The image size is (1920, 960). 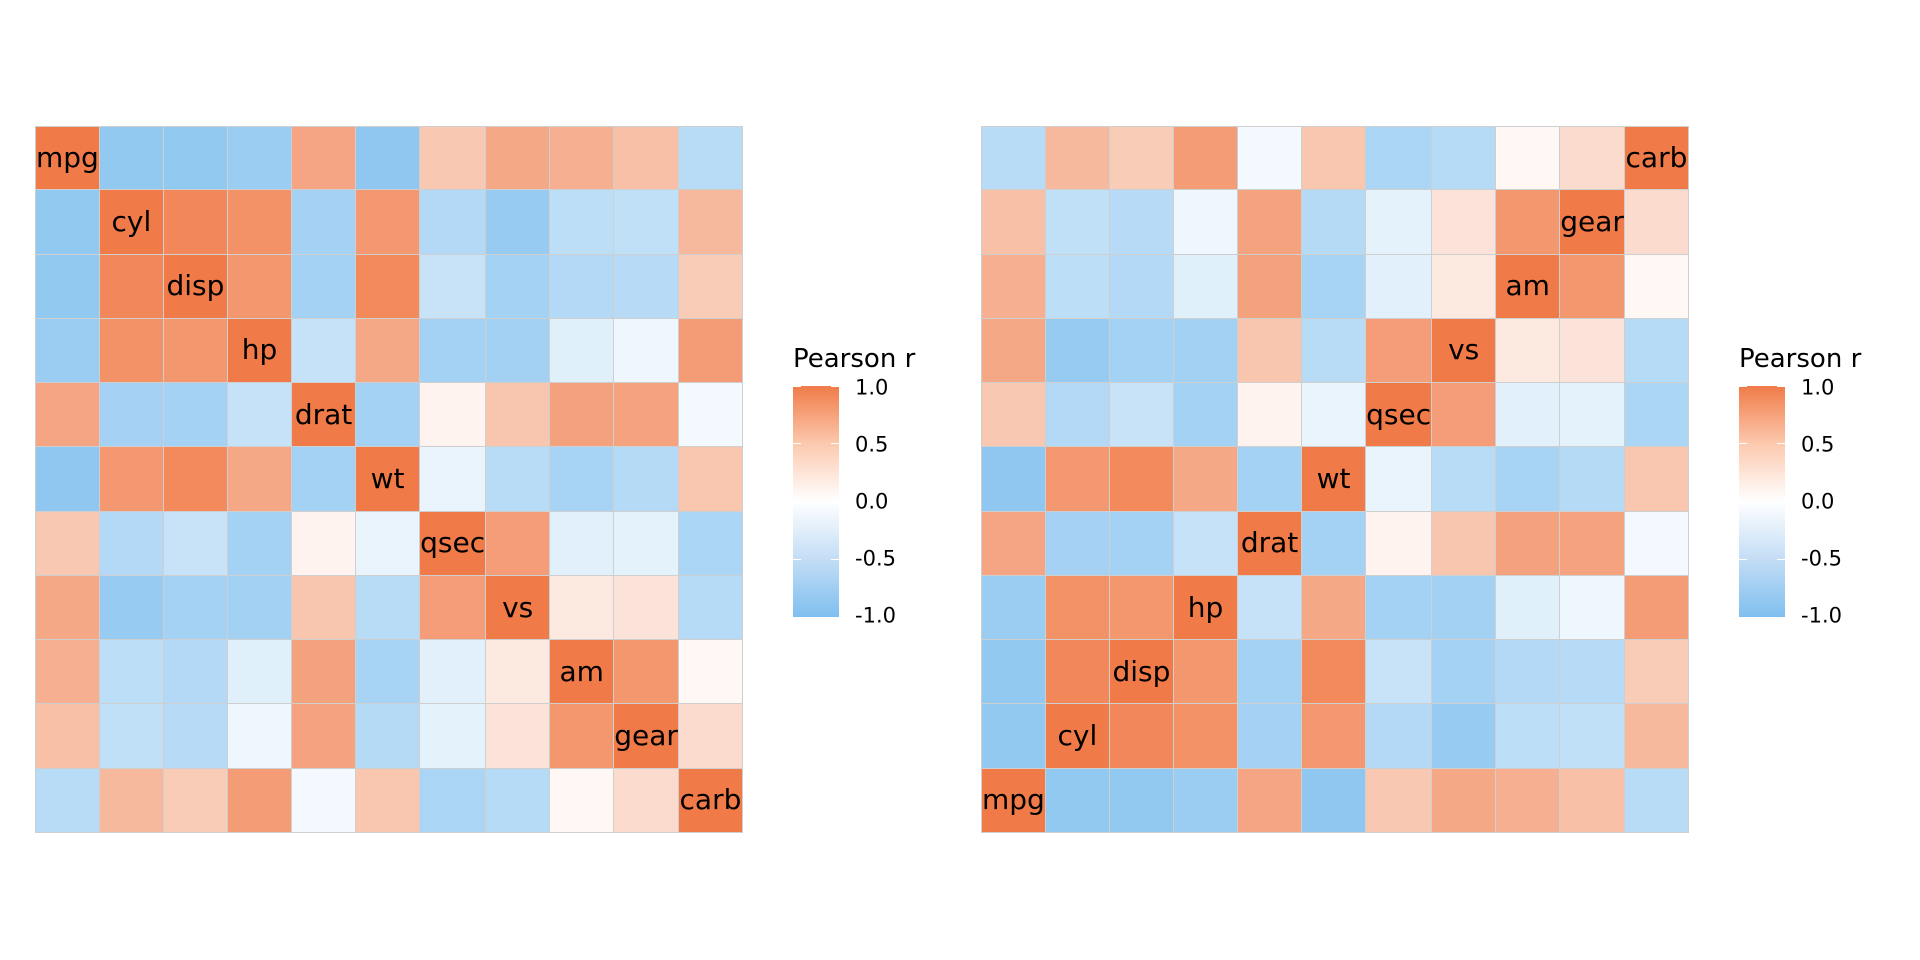 I want to click on legend-label: -1.0, so click(x=875, y=615).